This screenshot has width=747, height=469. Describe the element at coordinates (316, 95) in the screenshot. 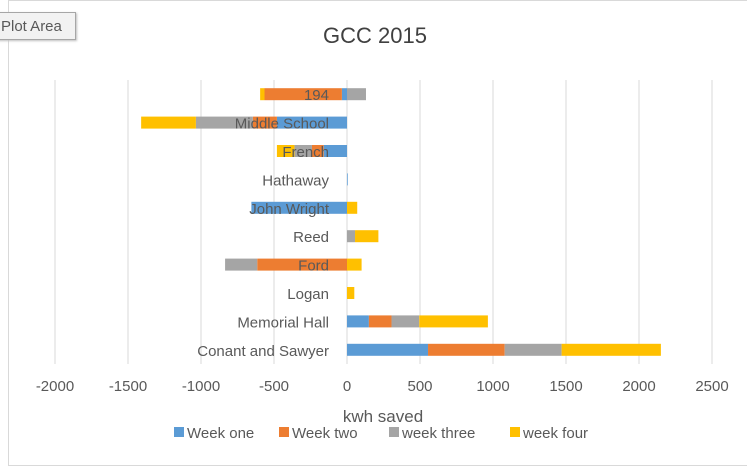

I see `category-label: 194` at that location.